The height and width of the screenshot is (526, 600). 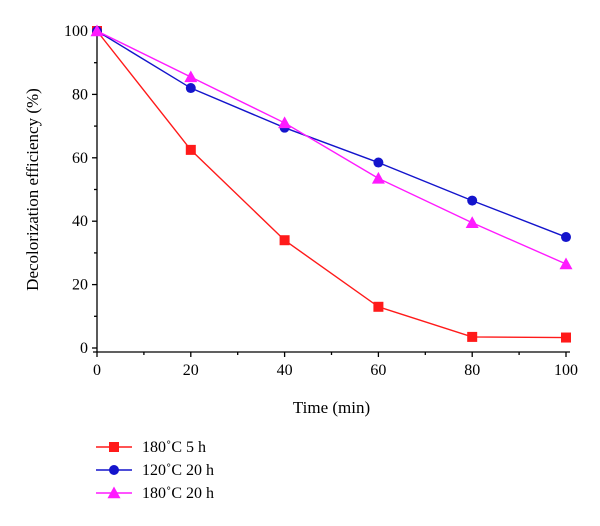 What do you see at coordinates (80, 94) in the screenshot?
I see `y-tick-label: 80` at bounding box center [80, 94].